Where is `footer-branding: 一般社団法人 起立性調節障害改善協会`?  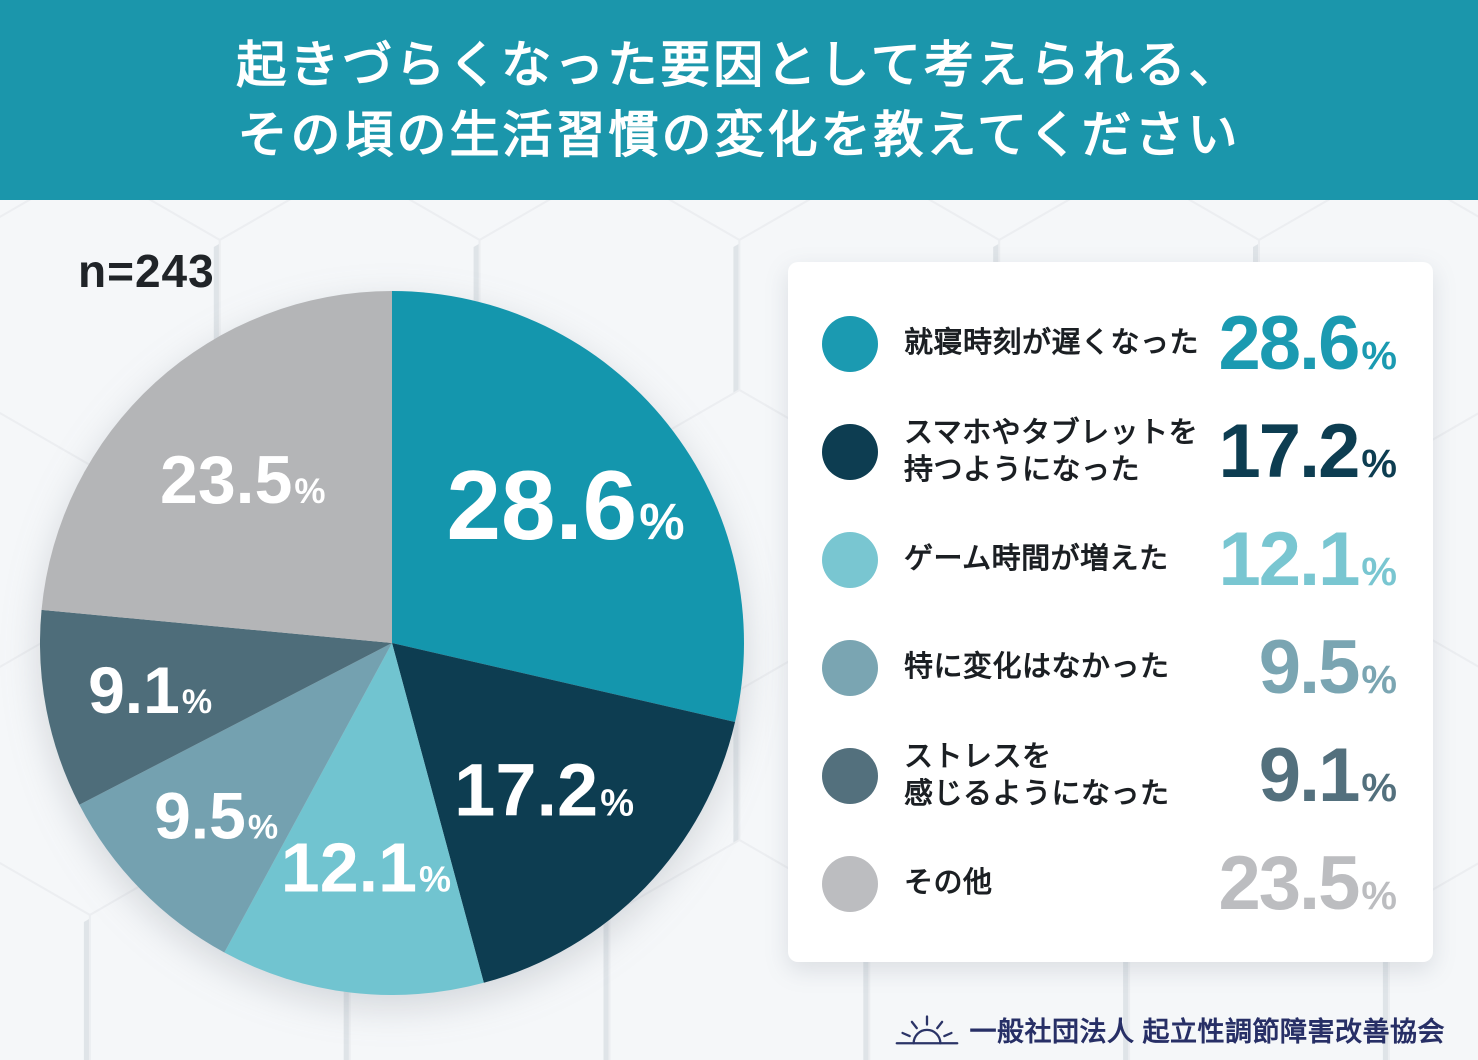 footer-branding: 一般社団法人 起立性調節障害改善協会 is located at coordinates (1170, 1029).